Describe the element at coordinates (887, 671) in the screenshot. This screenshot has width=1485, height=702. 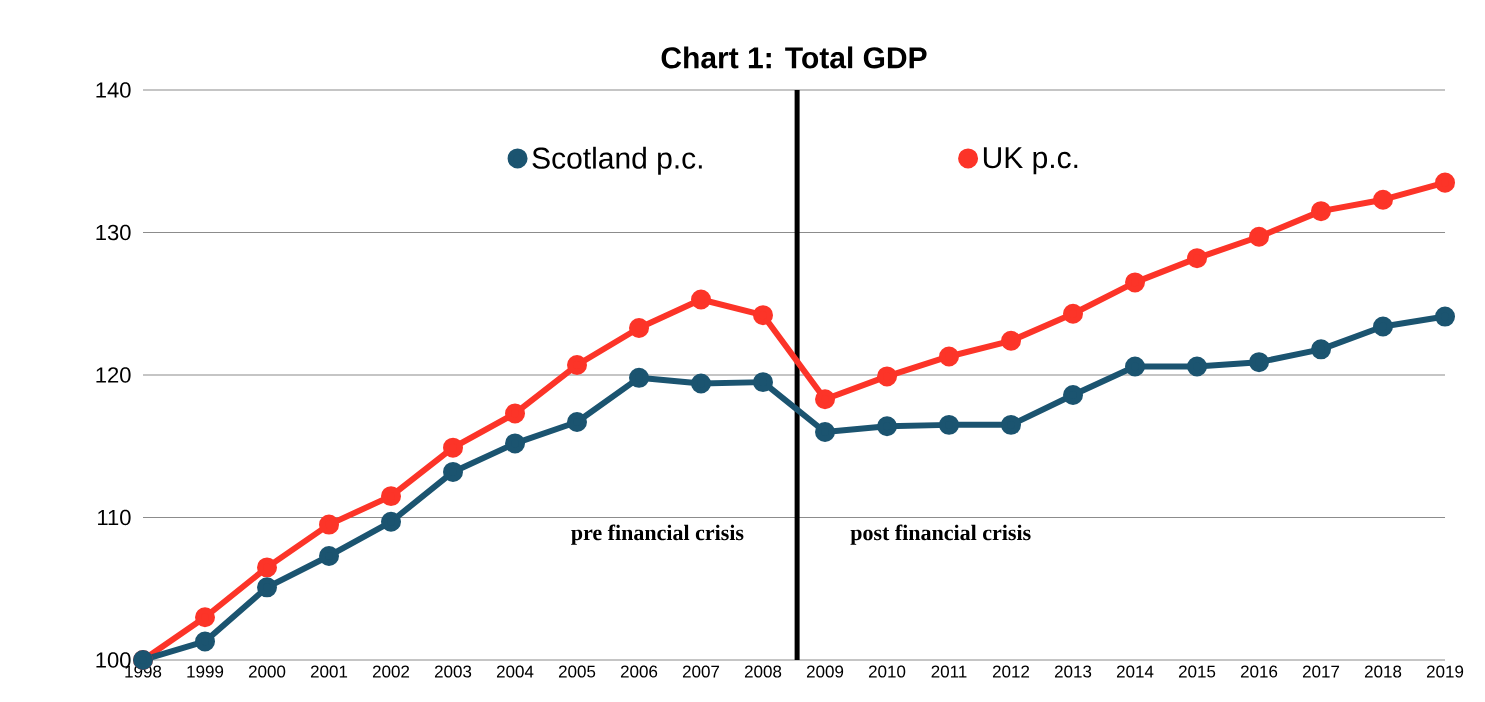
I see `x-tick-label: 2010` at that location.